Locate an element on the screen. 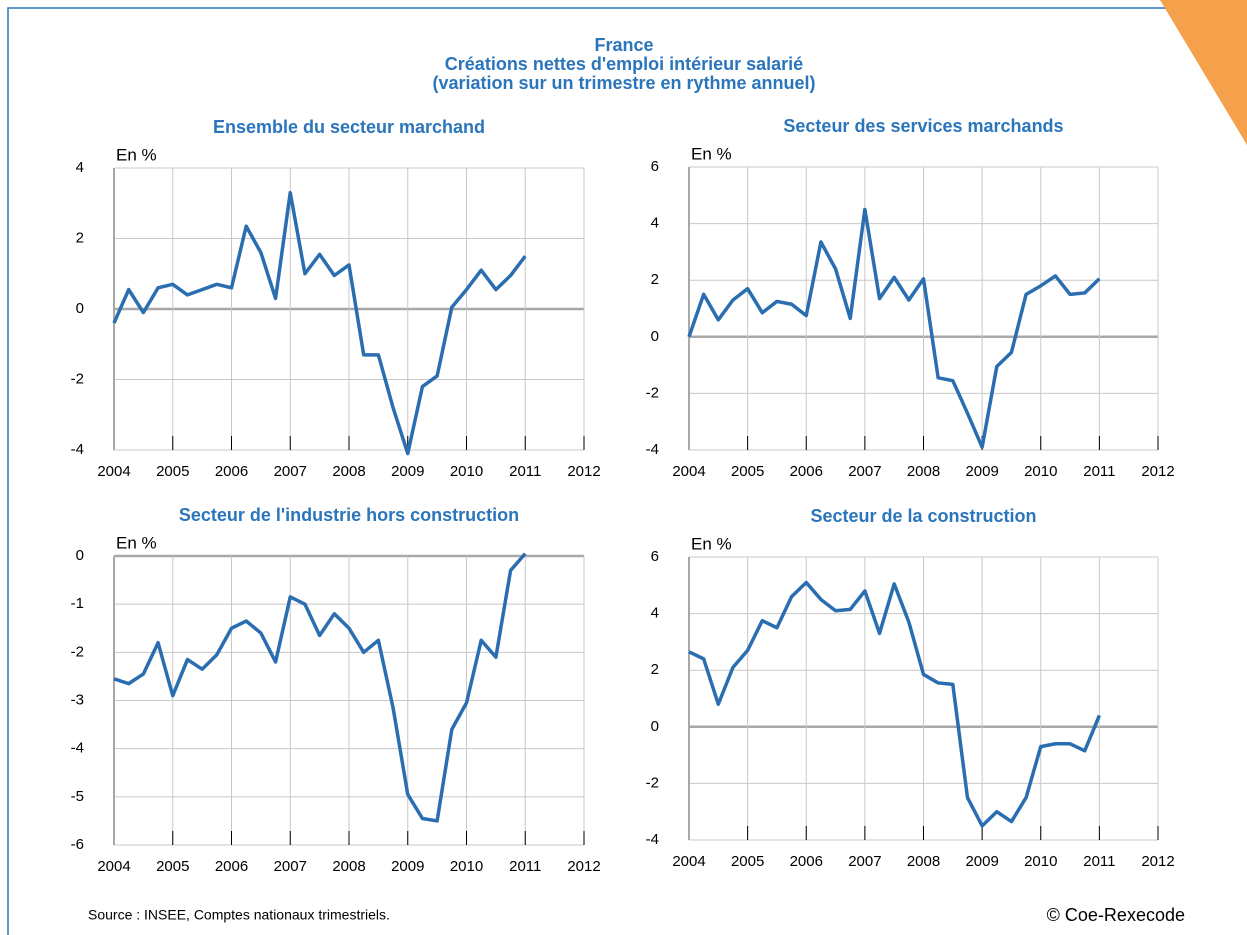 This screenshot has width=1247, height=935. chart-title: Ensemble du secteur marchand is located at coordinates (349, 127).